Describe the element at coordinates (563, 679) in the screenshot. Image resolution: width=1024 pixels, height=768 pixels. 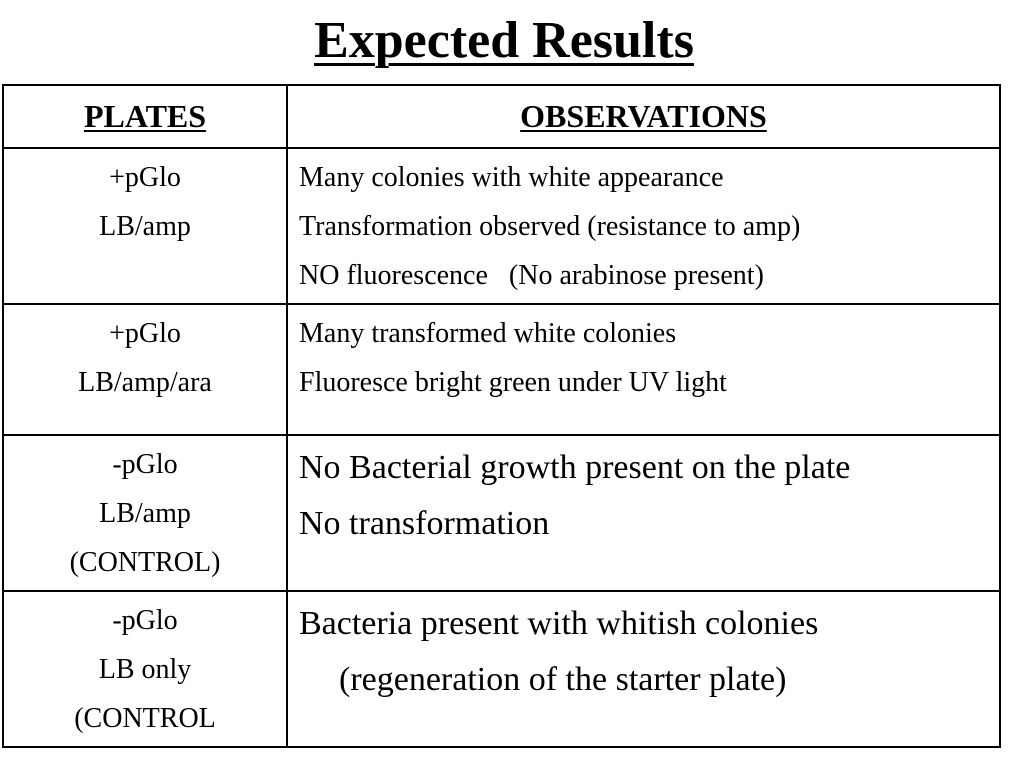
I see `observation-line: (regeneration of the starter plate)` at that location.